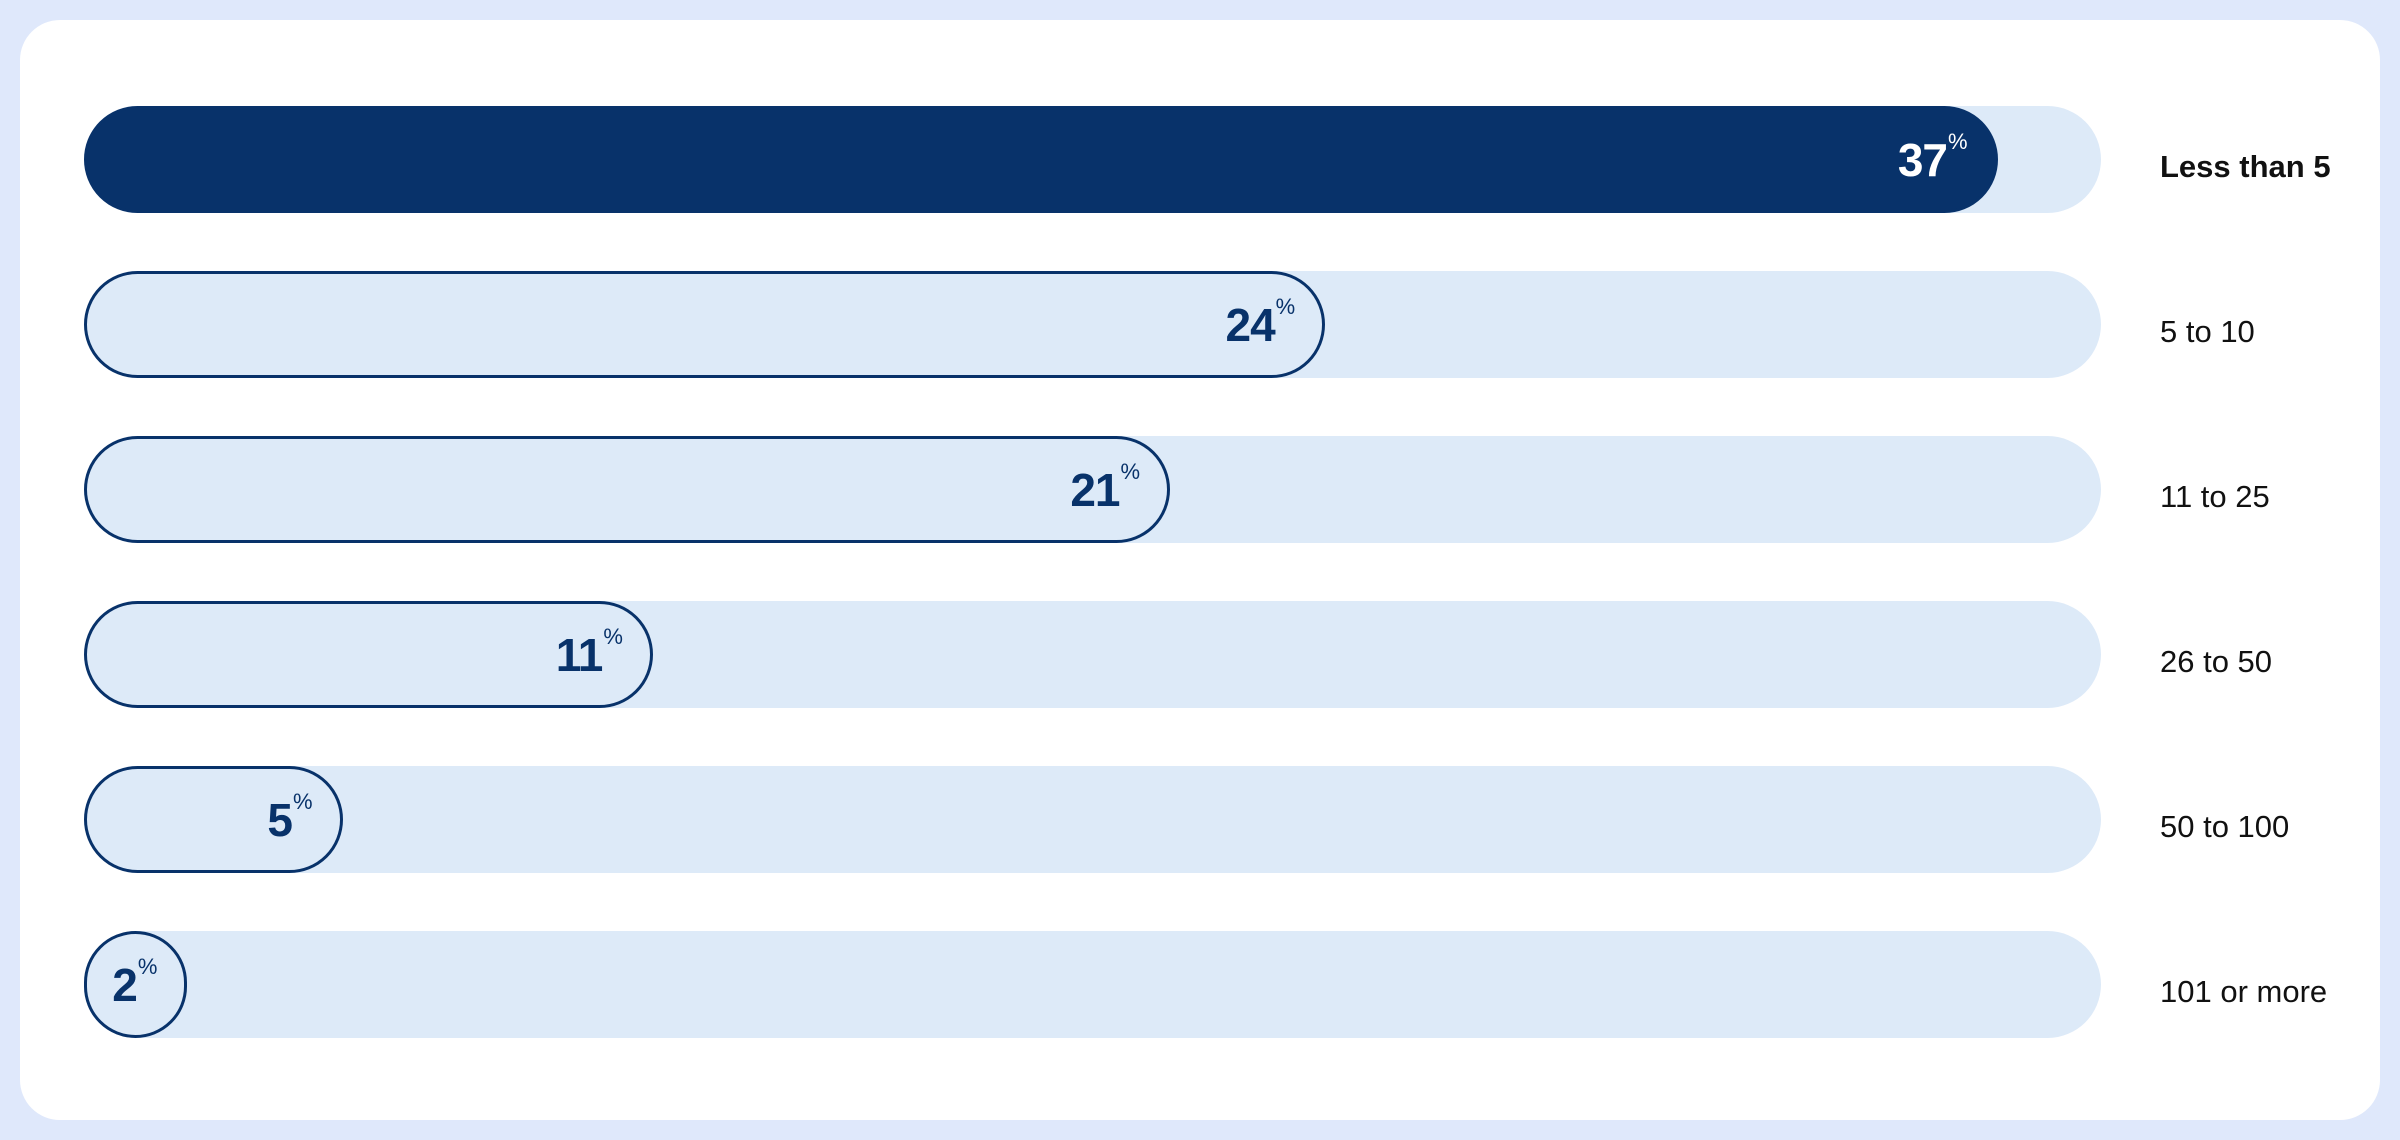 Image resolution: width=2400 pixels, height=1140 pixels. I want to click on category-label: 101 or more, so click(2244, 991).